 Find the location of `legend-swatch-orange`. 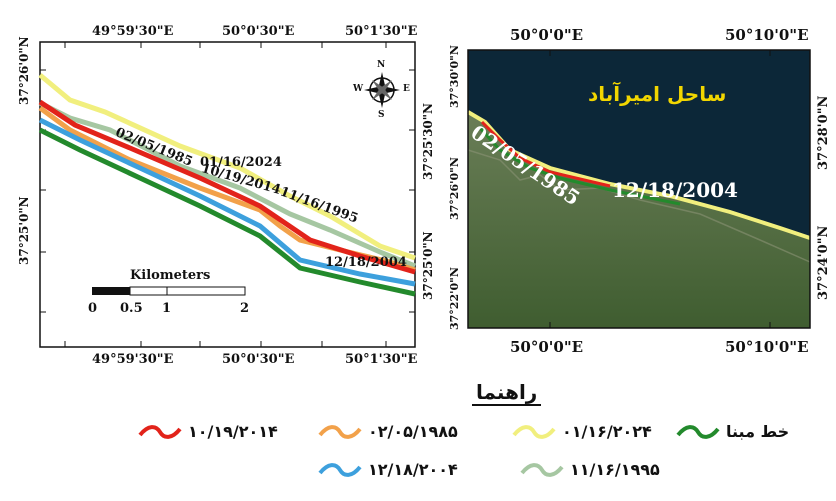

legend-swatch-orange is located at coordinates (340, 431).